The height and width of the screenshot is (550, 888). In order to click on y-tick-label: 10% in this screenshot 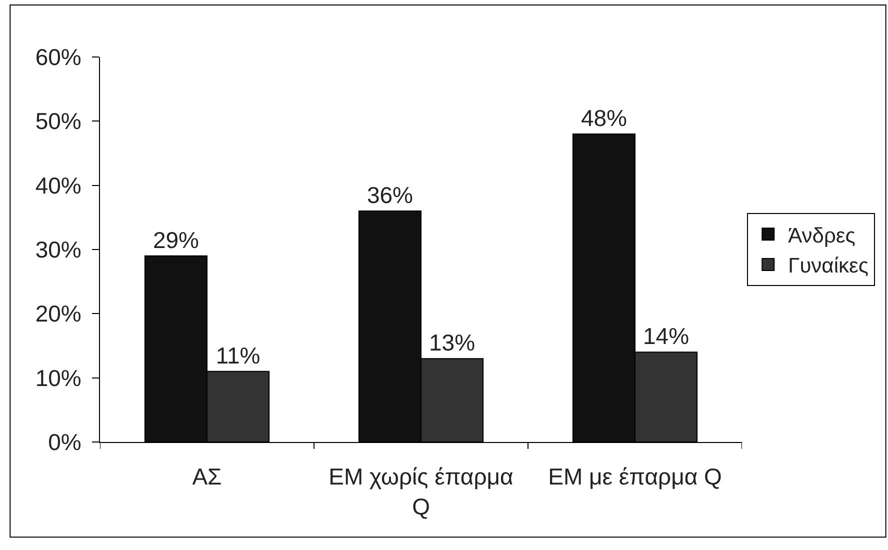, I will do `click(58, 377)`.